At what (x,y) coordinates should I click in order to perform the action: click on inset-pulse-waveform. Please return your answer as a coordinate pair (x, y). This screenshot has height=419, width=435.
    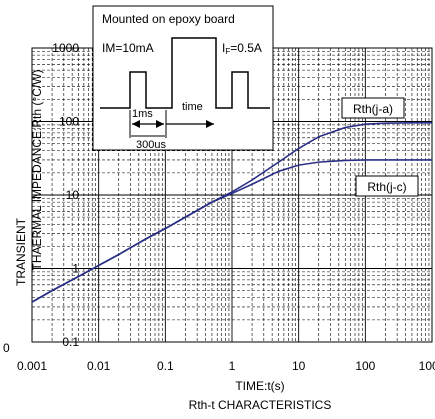
    Looking at the image, I should click on (185, 73).